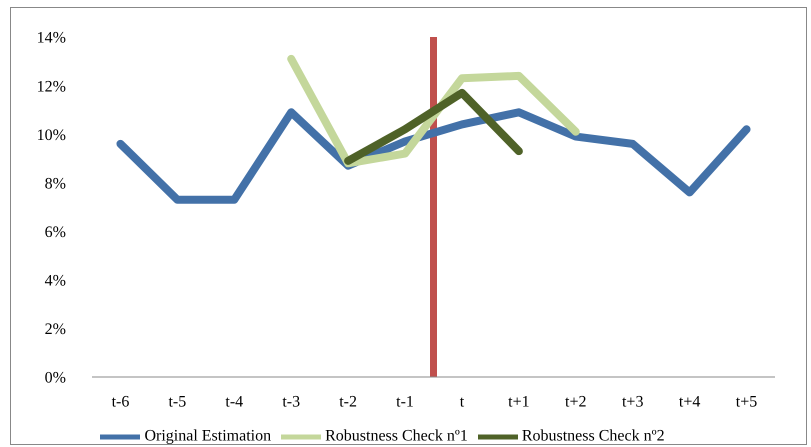 This screenshot has height=447, width=811. Describe the element at coordinates (576, 401) in the screenshot. I see `x-tick-label: t+2` at that location.